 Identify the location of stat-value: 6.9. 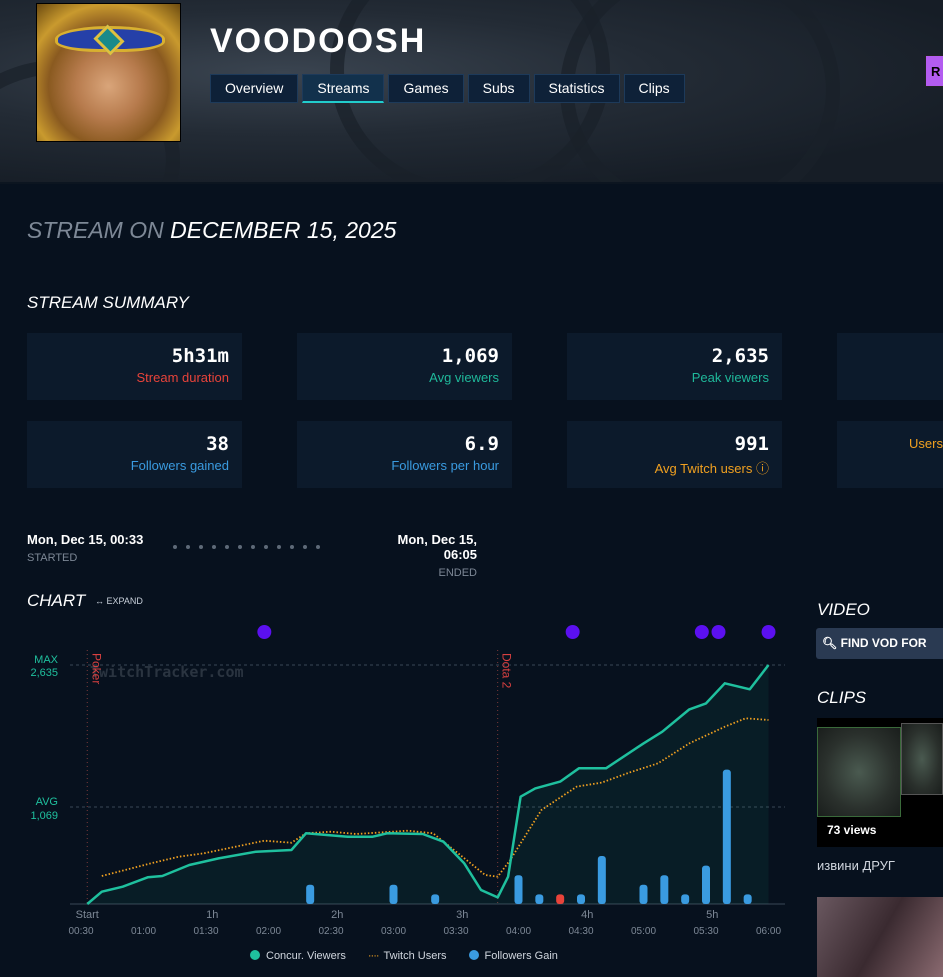
(481, 444).